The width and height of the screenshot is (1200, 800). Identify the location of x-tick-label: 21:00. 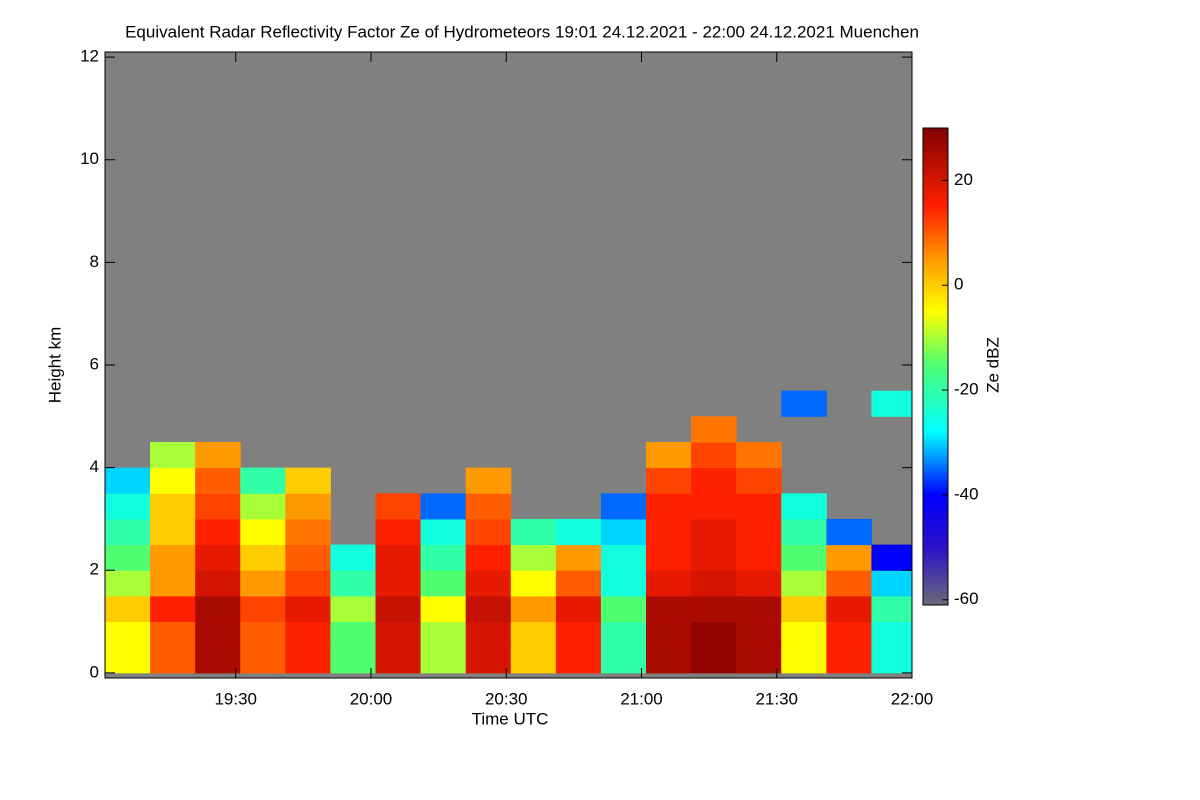
(641, 698).